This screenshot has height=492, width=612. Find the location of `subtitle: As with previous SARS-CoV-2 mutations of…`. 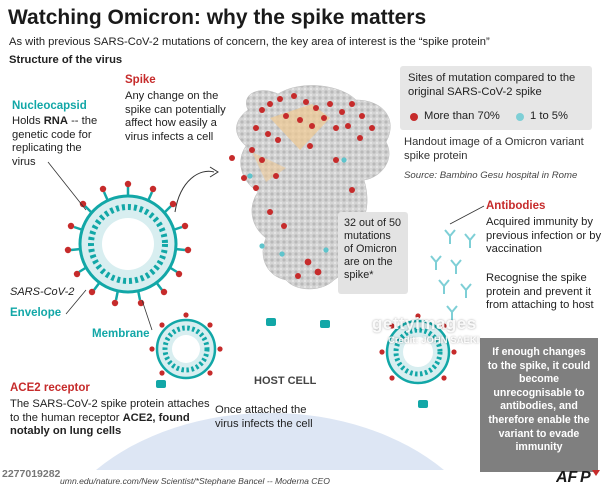

subtitle: As with previous SARS-CoV-2 mutations of… is located at coordinates (249, 42).